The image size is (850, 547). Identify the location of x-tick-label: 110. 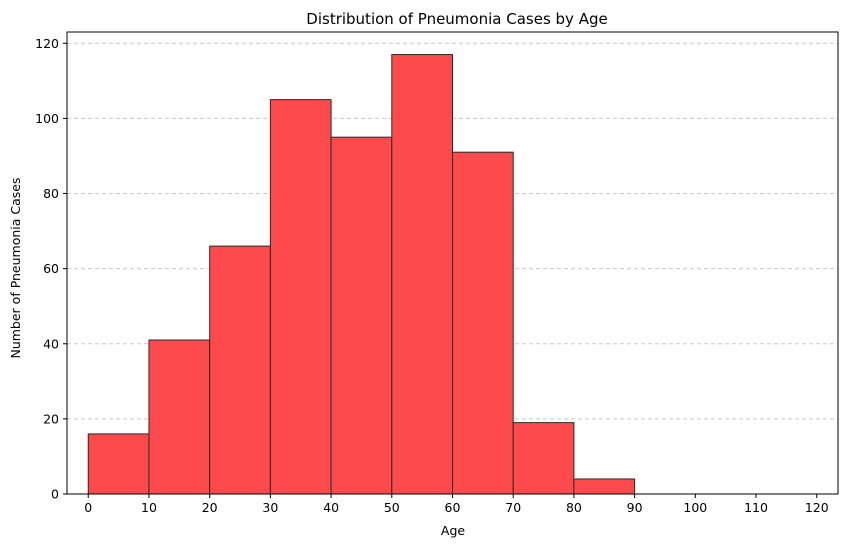
(756, 507).